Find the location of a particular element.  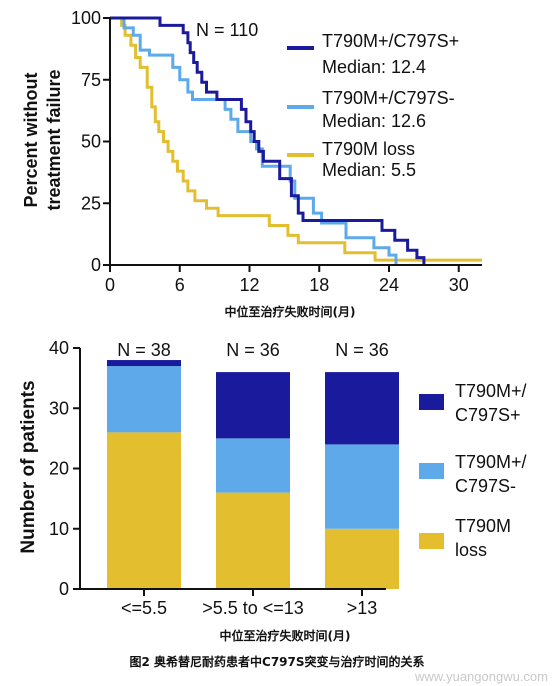

bar-y-label: Number of patients is located at coordinates (28, 466).